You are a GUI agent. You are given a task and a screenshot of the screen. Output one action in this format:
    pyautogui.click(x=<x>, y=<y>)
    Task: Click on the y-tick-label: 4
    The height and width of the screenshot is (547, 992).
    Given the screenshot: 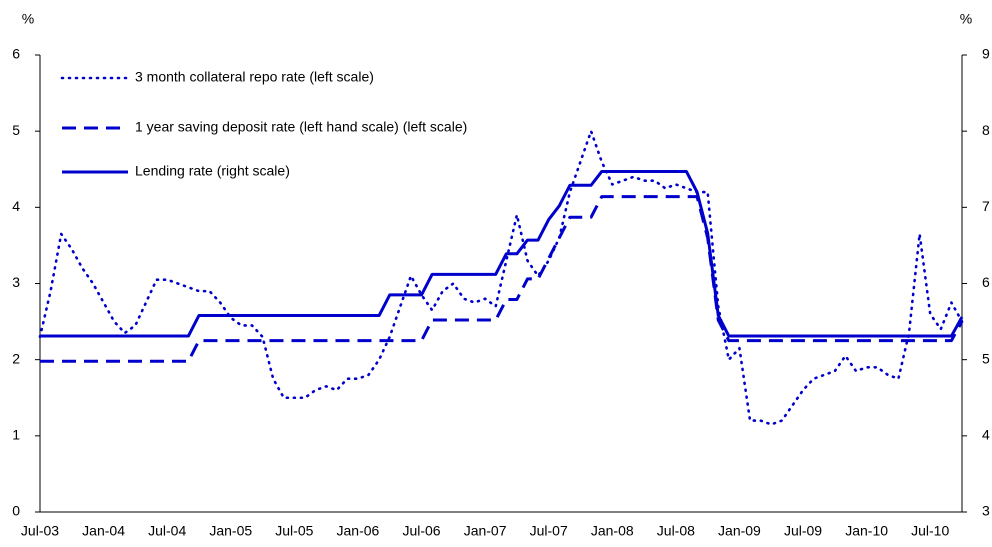 What is the action you would take?
    pyautogui.click(x=16, y=206)
    